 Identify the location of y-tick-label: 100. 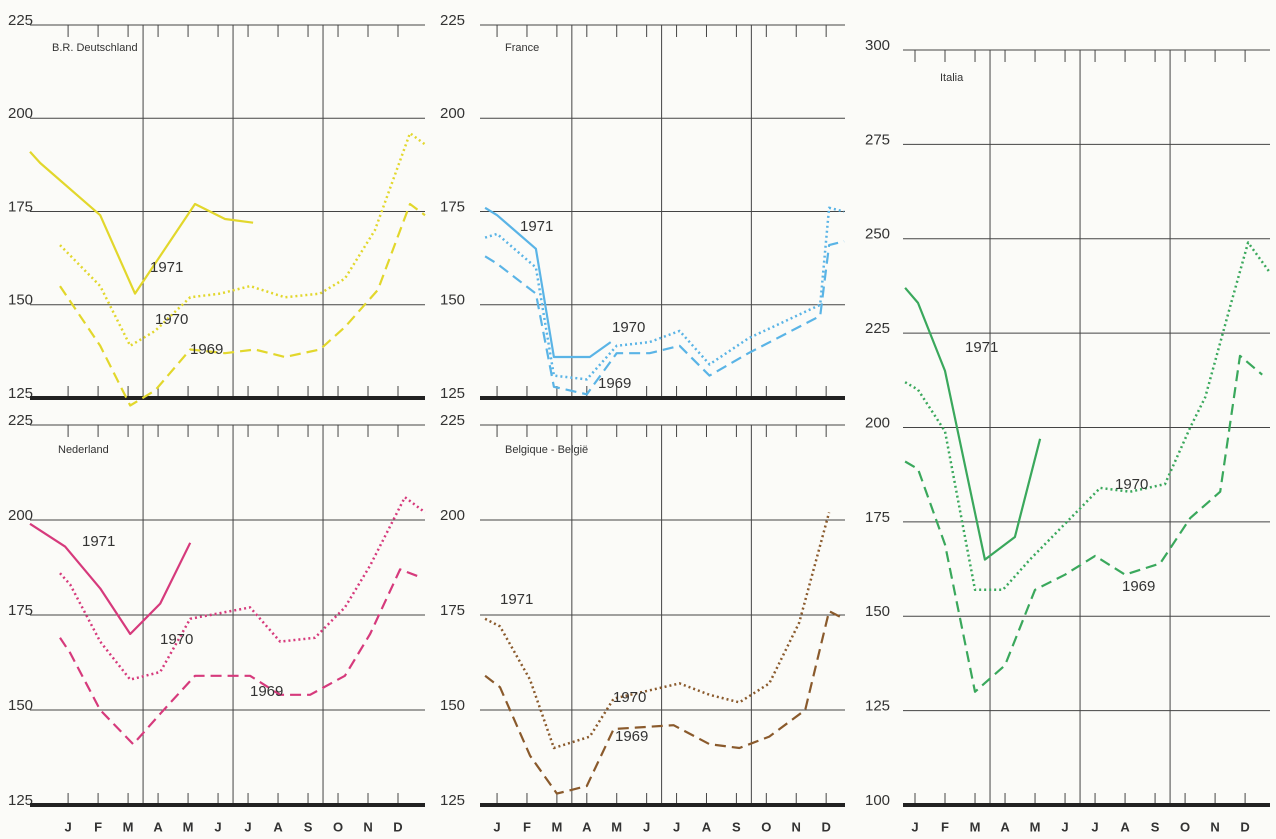
(877, 800).